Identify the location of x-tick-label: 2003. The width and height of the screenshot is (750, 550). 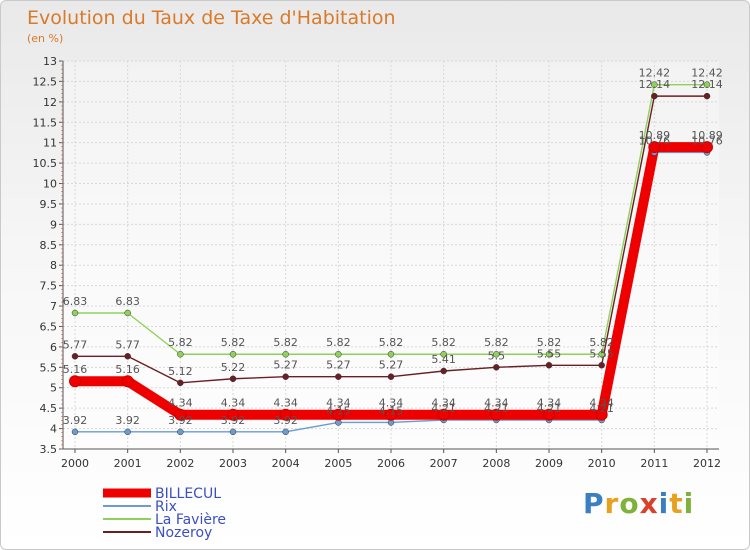
(233, 463).